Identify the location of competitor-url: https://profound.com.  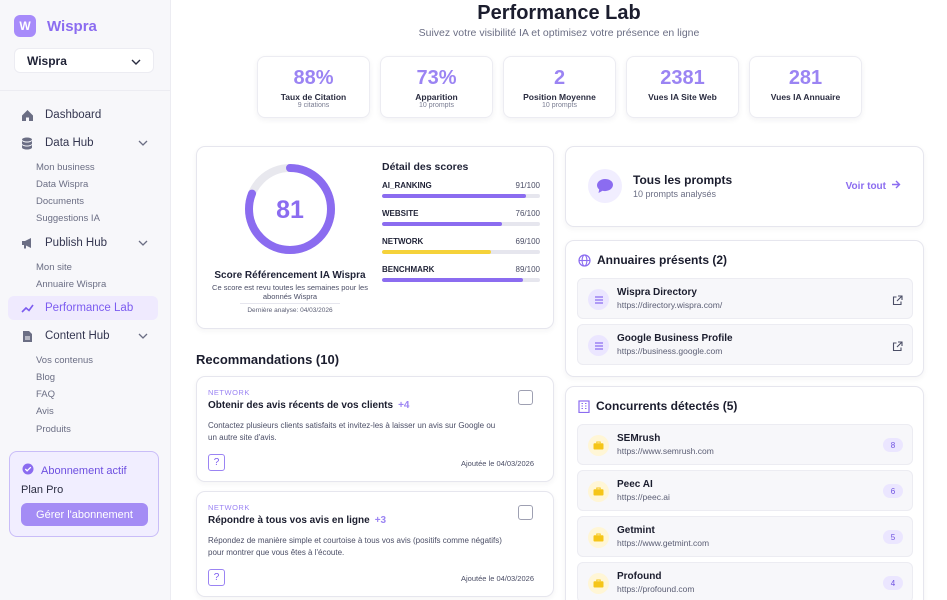
(656, 589).